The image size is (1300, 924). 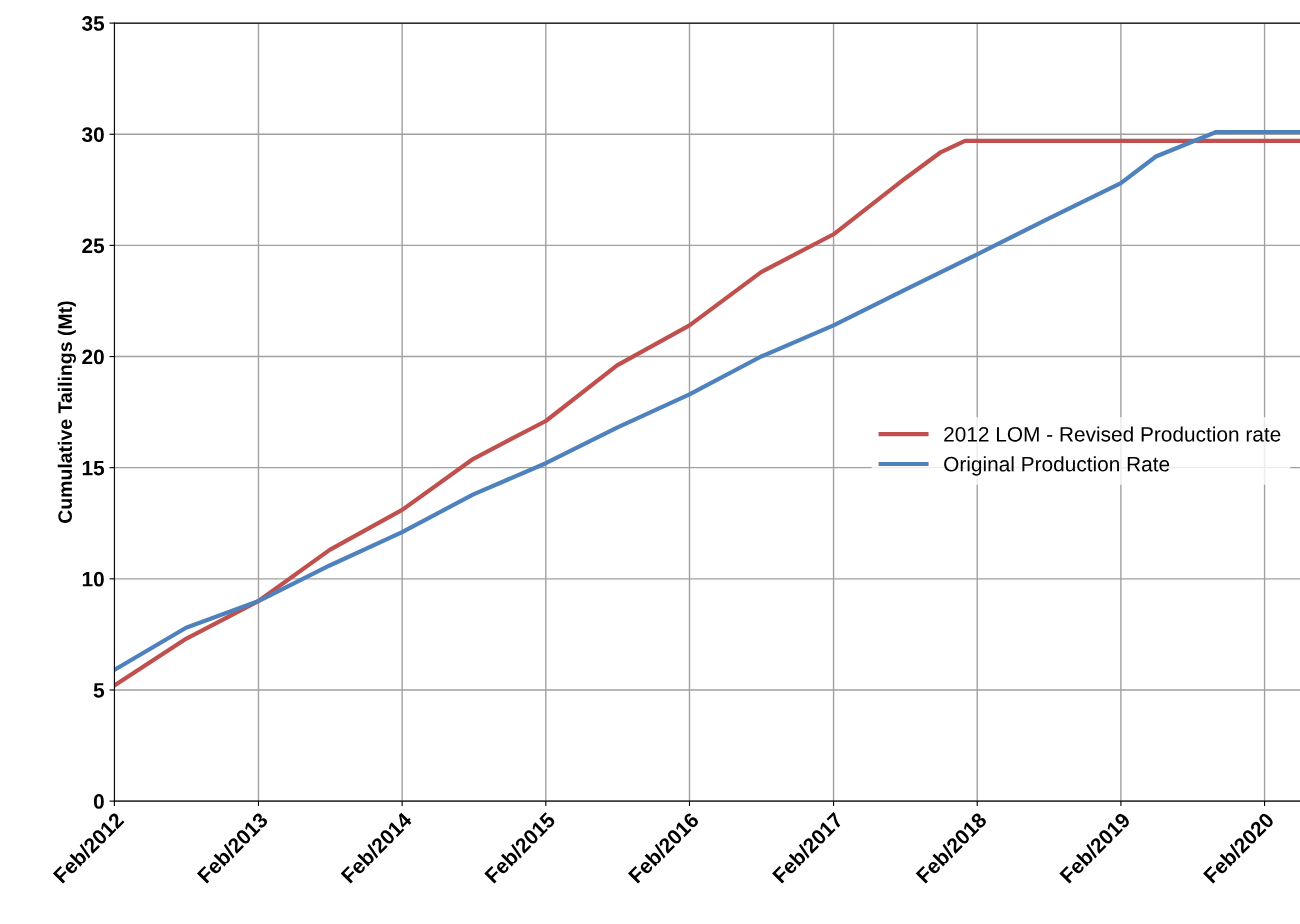 What do you see at coordinates (92, 135) in the screenshot?
I see `y-tick-label: 30` at bounding box center [92, 135].